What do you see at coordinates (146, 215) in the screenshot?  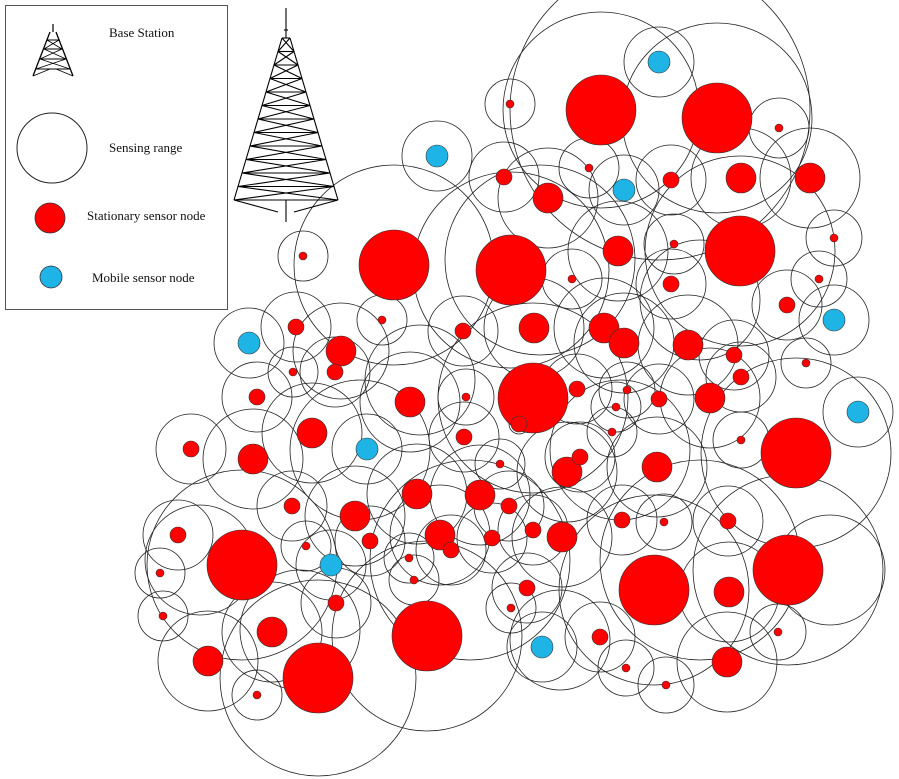 I see `legend-label-stationary: Stationary sensor node` at bounding box center [146, 215].